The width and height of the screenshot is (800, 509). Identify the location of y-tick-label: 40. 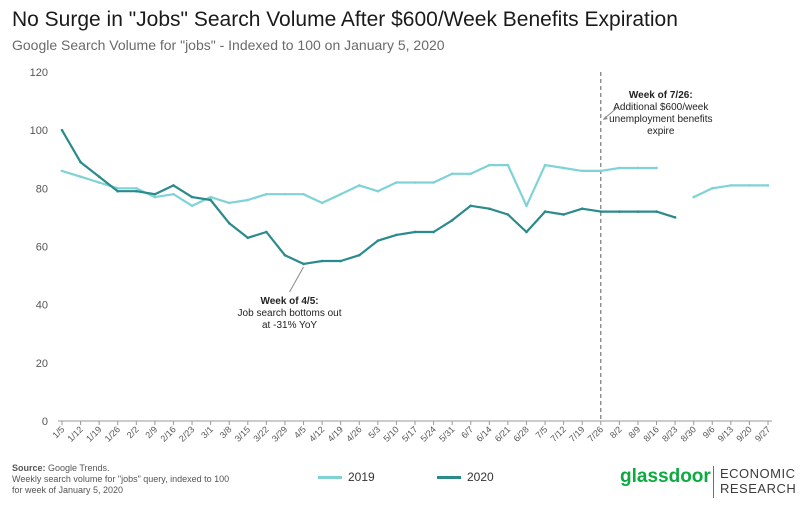
(42, 306).